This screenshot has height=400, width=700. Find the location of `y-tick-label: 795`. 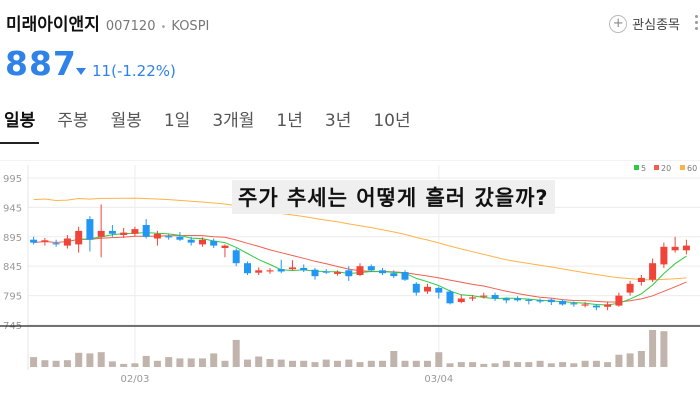

y-tick-label: 795 is located at coordinates (12, 297).